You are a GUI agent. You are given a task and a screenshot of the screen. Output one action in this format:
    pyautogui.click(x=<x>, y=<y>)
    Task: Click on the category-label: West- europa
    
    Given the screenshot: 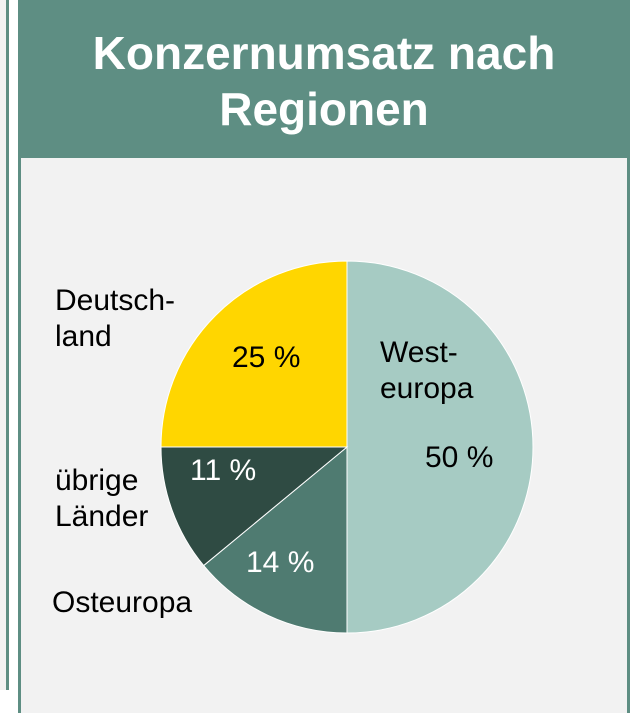 What is the action you would take?
    pyautogui.click(x=427, y=370)
    